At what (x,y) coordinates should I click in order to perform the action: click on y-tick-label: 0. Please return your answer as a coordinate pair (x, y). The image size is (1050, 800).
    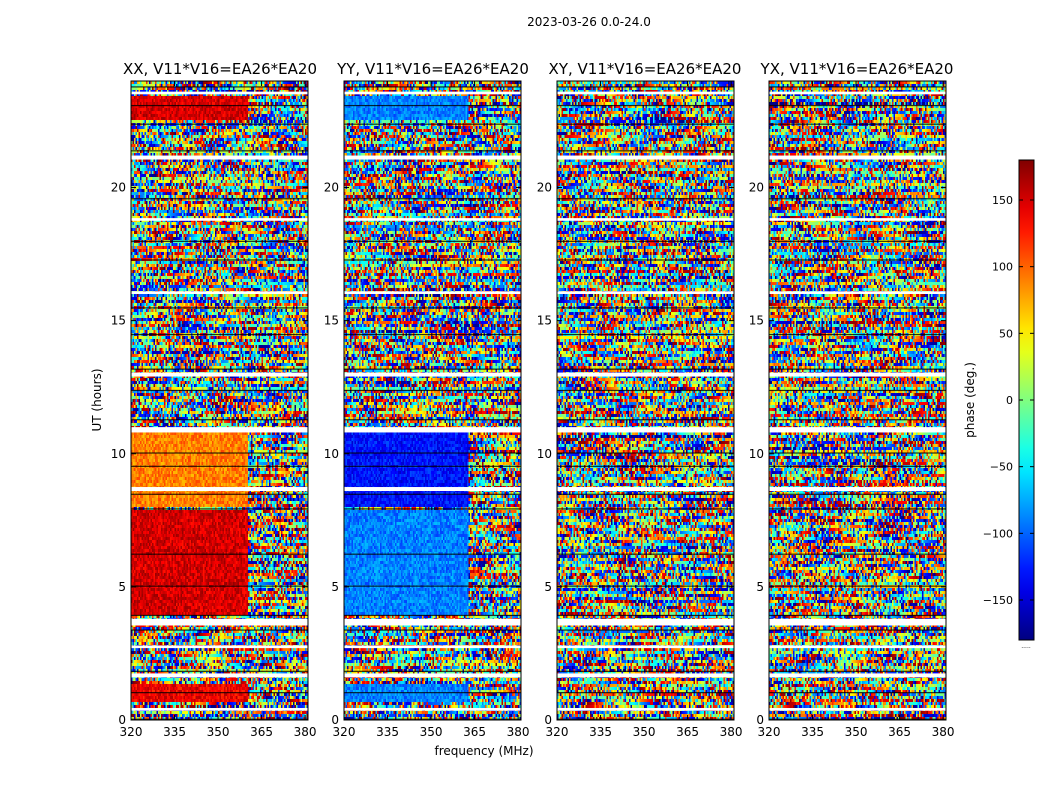
    Looking at the image, I should click on (335, 720).